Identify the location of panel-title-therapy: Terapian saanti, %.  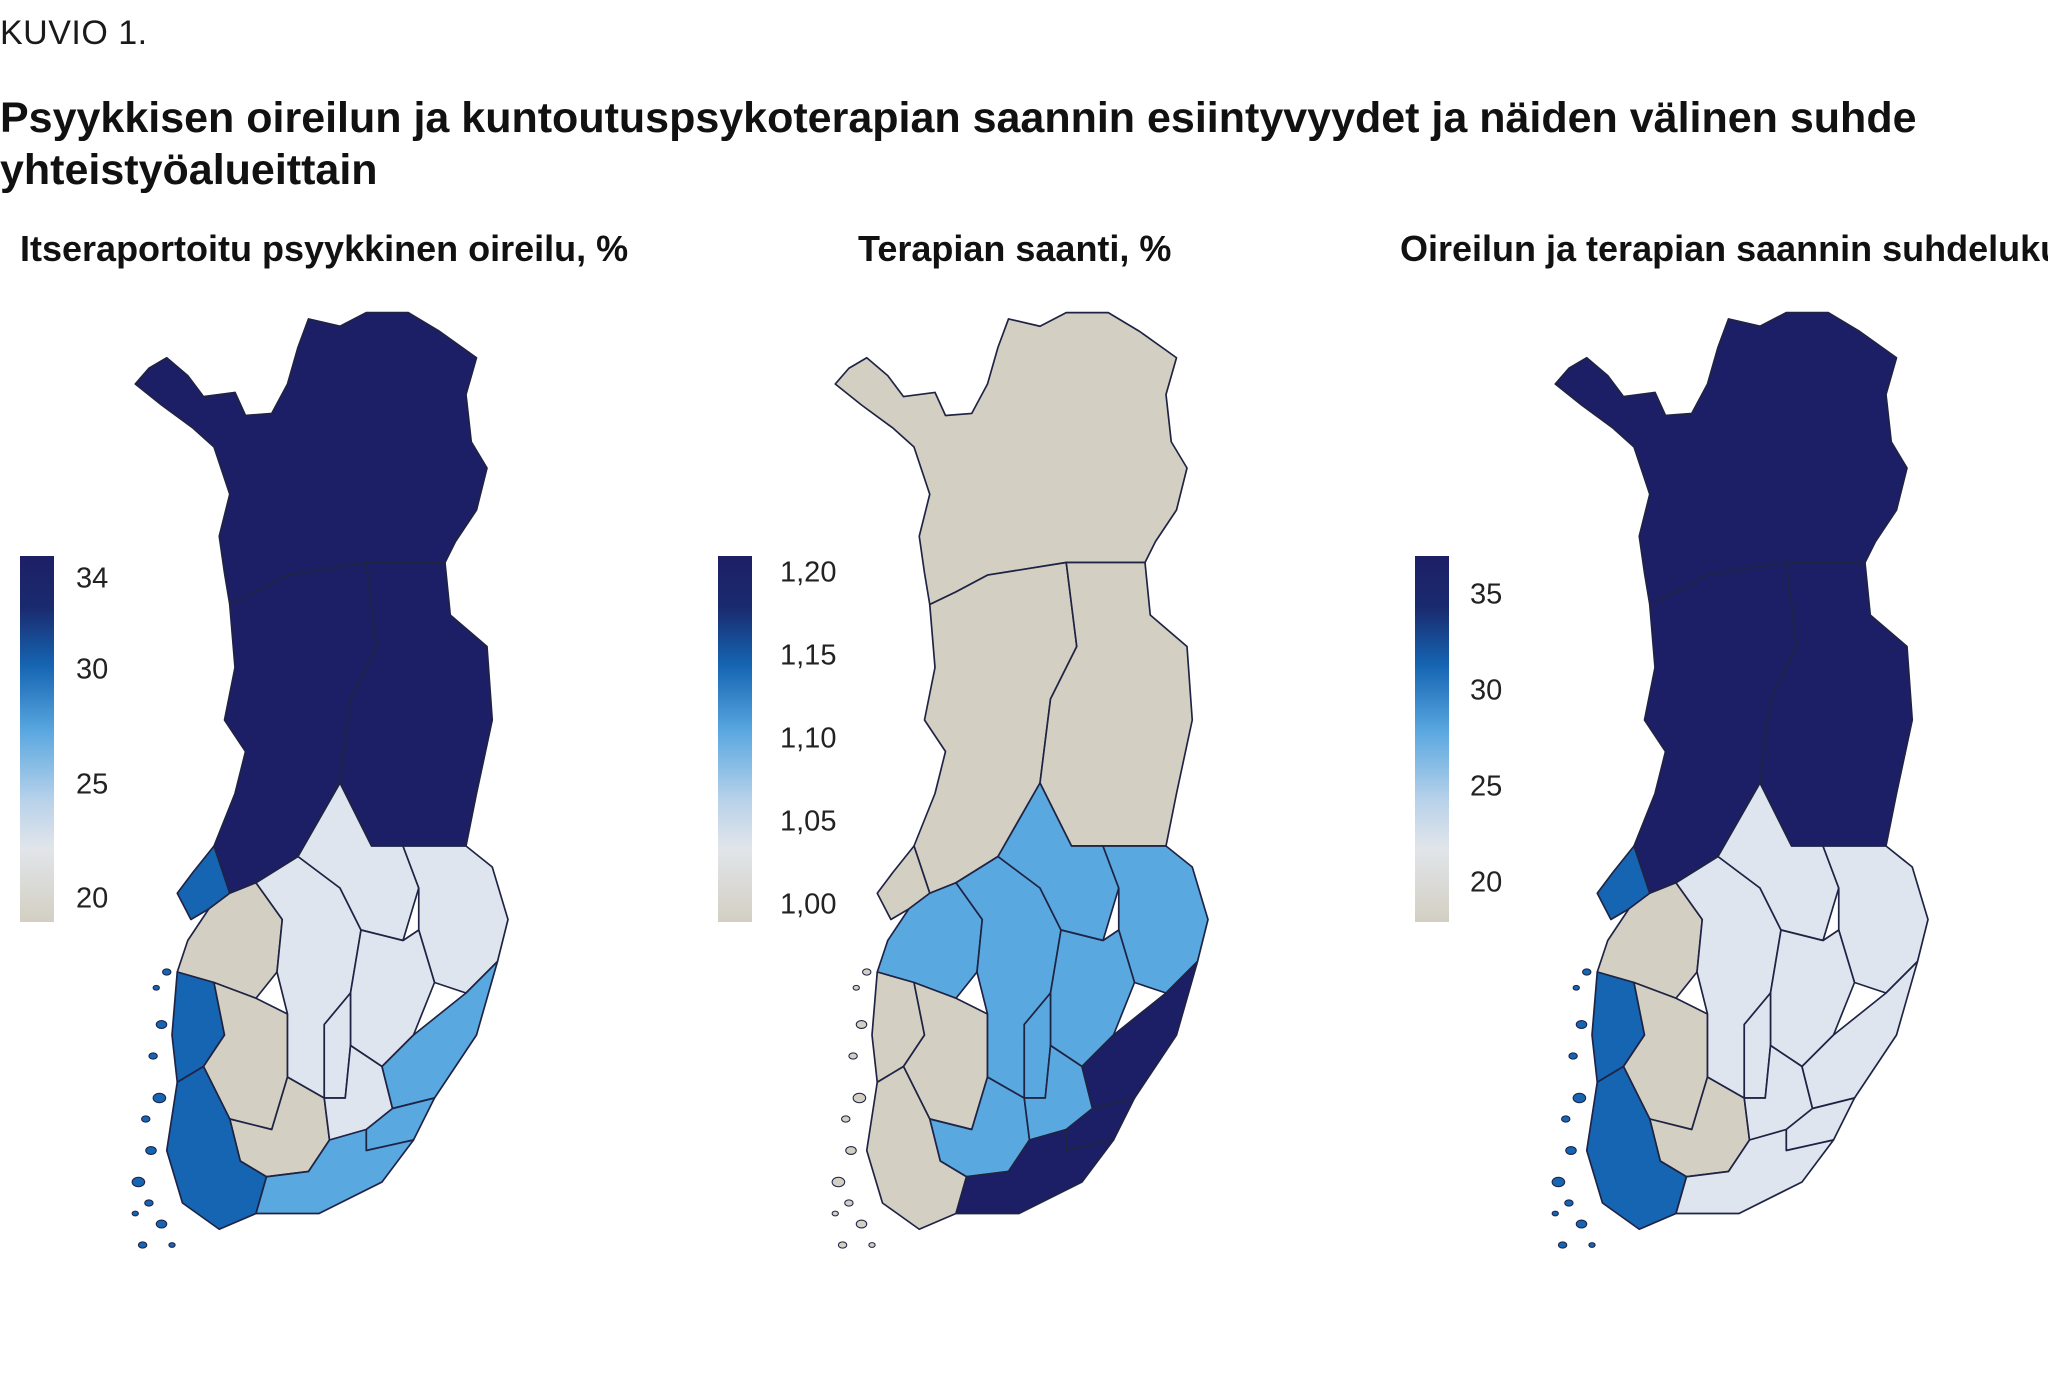
(1015, 248).